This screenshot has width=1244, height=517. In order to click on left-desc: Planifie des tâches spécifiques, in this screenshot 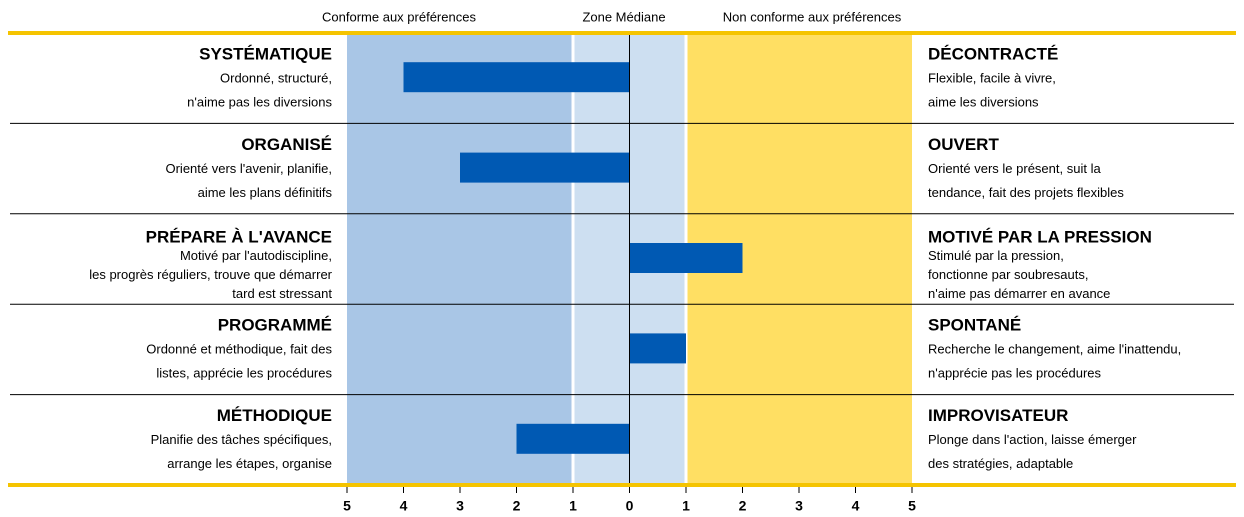, I will do `click(241, 439)`.